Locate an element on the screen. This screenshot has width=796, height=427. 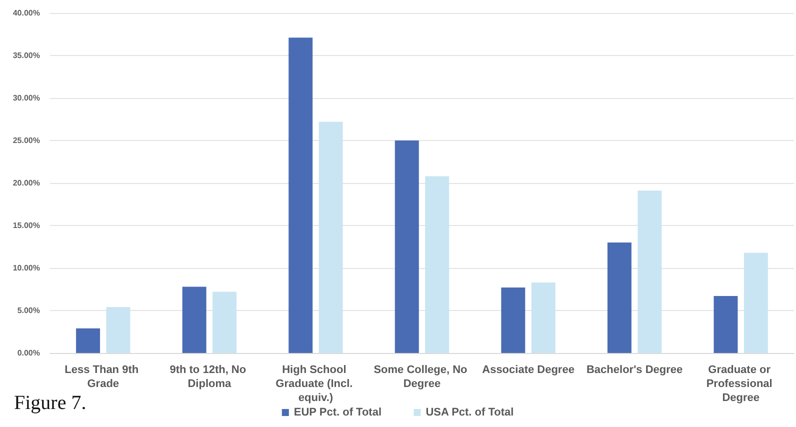
x-tick-label: Associate Degree is located at coordinates (528, 370).